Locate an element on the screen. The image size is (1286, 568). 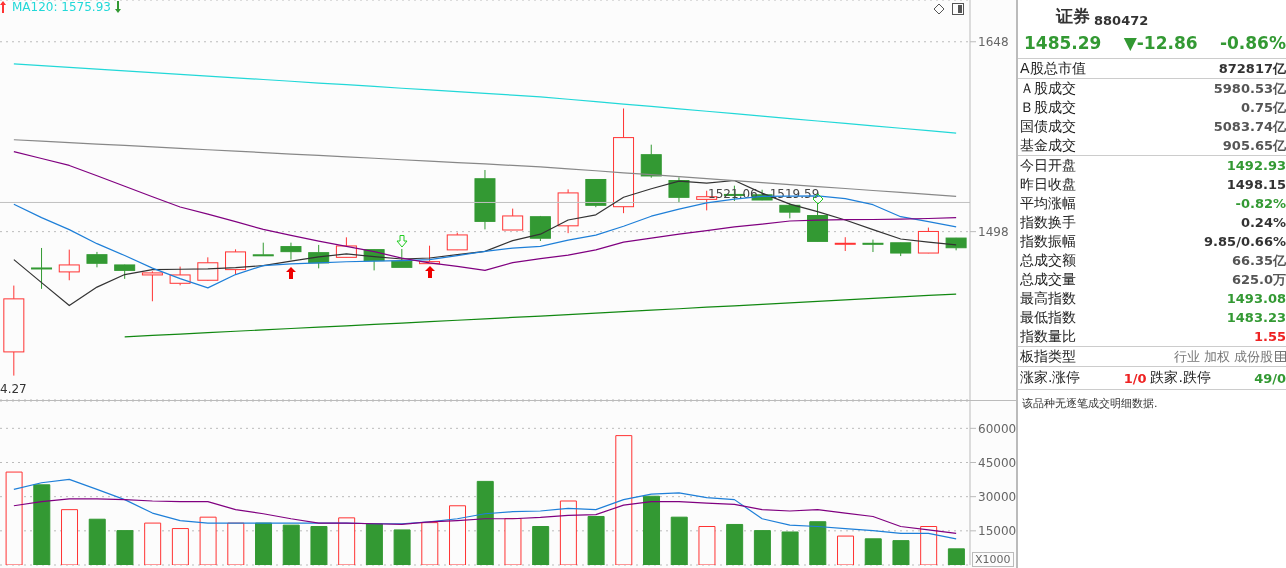
text: 该品种无逐笔成交明细数据. is located at coordinates (1090, 404).